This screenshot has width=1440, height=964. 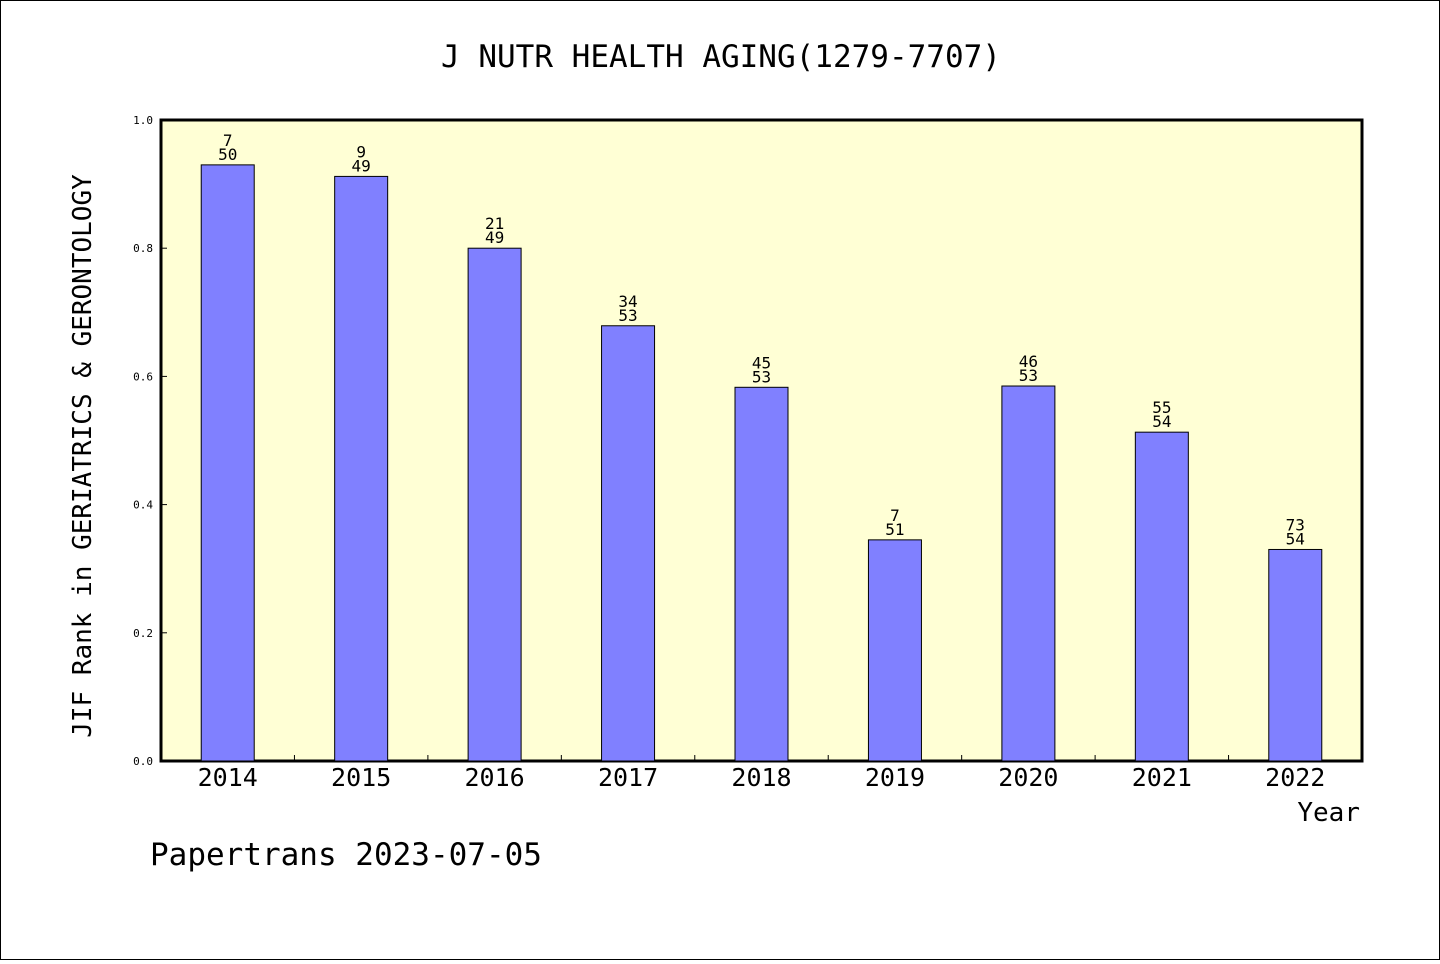 What do you see at coordinates (1162, 777) in the screenshot?
I see `x-tick-label: 2021` at bounding box center [1162, 777].